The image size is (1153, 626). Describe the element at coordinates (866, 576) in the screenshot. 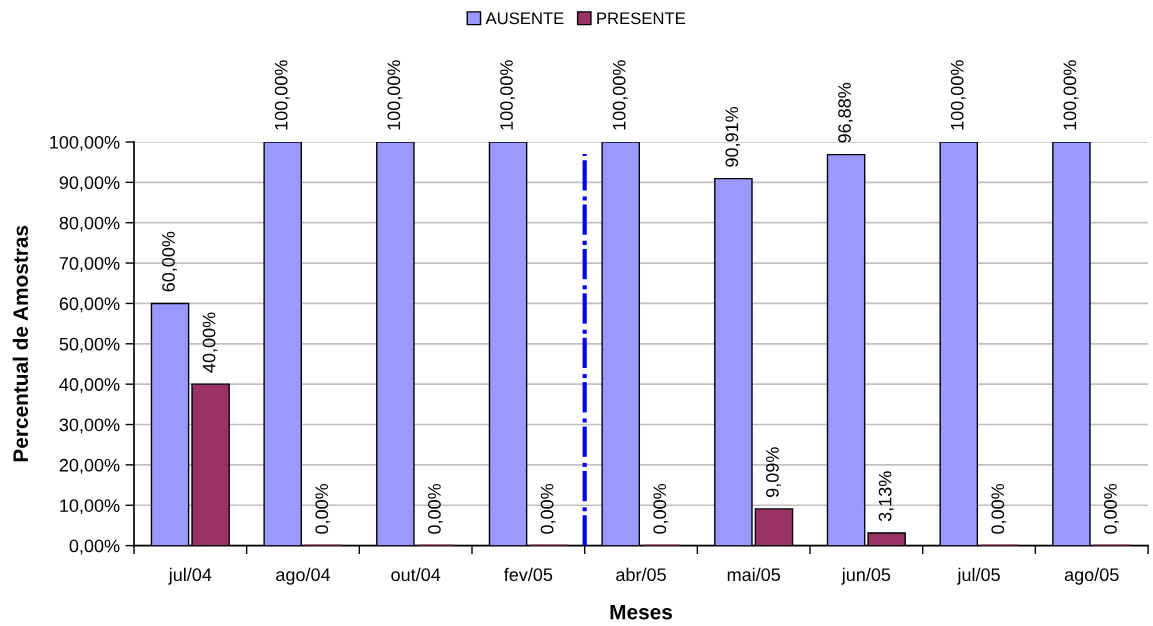

I see `x-tick-label: jun/05` at that location.